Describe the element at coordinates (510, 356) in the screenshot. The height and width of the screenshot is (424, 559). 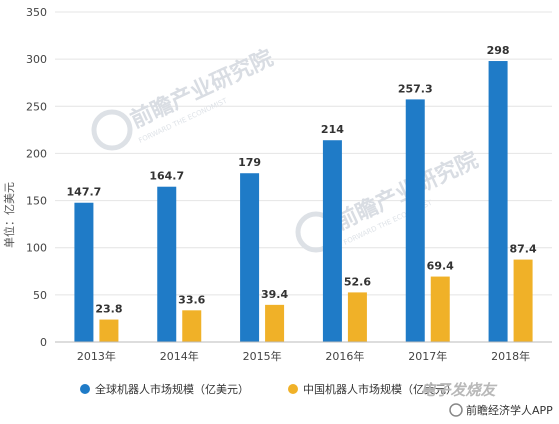
I see `x-tick-label: 2018年` at that location.